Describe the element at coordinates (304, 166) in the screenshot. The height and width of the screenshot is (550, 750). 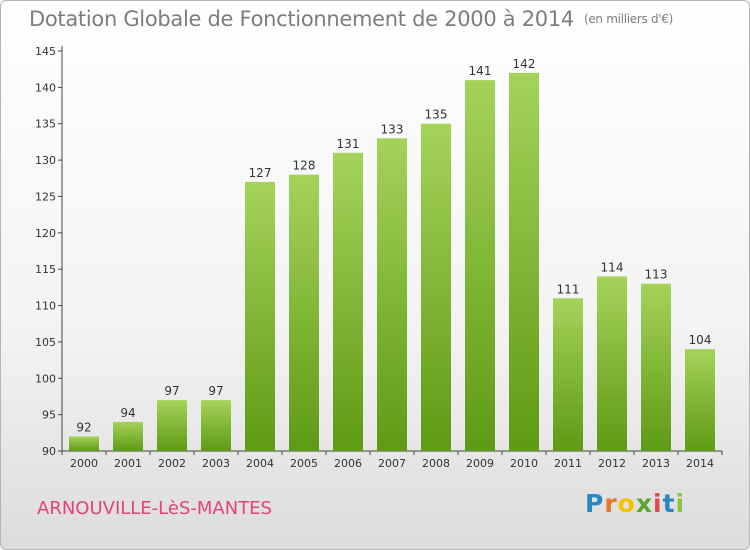
I see `data-label-2005: 128` at that location.